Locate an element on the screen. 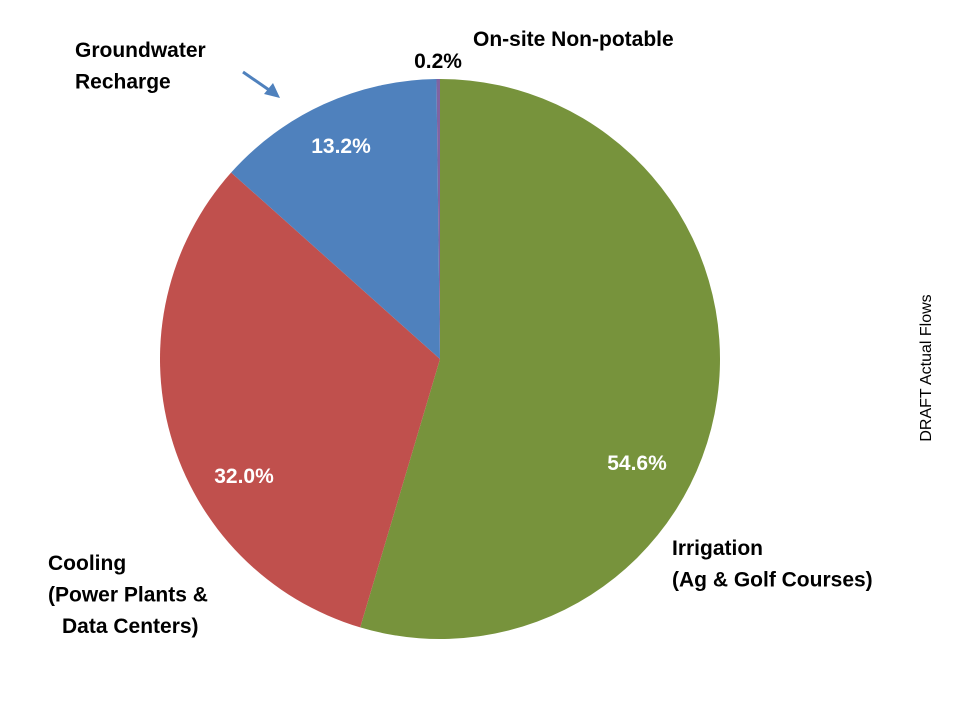  category-label: Cooling (Power Plants & Data Centers) is located at coordinates (128, 595).